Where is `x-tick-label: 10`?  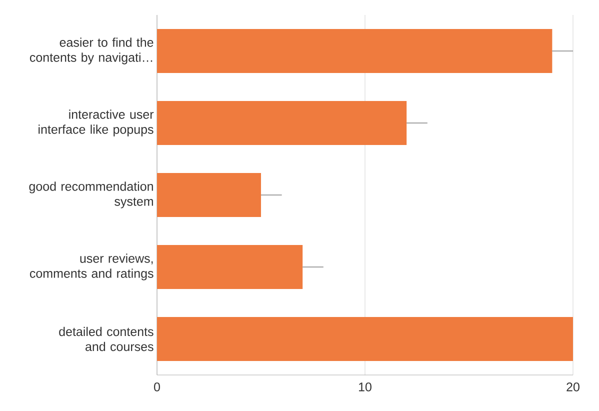 x-tick-label: 10 is located at coordinates (365, 387).